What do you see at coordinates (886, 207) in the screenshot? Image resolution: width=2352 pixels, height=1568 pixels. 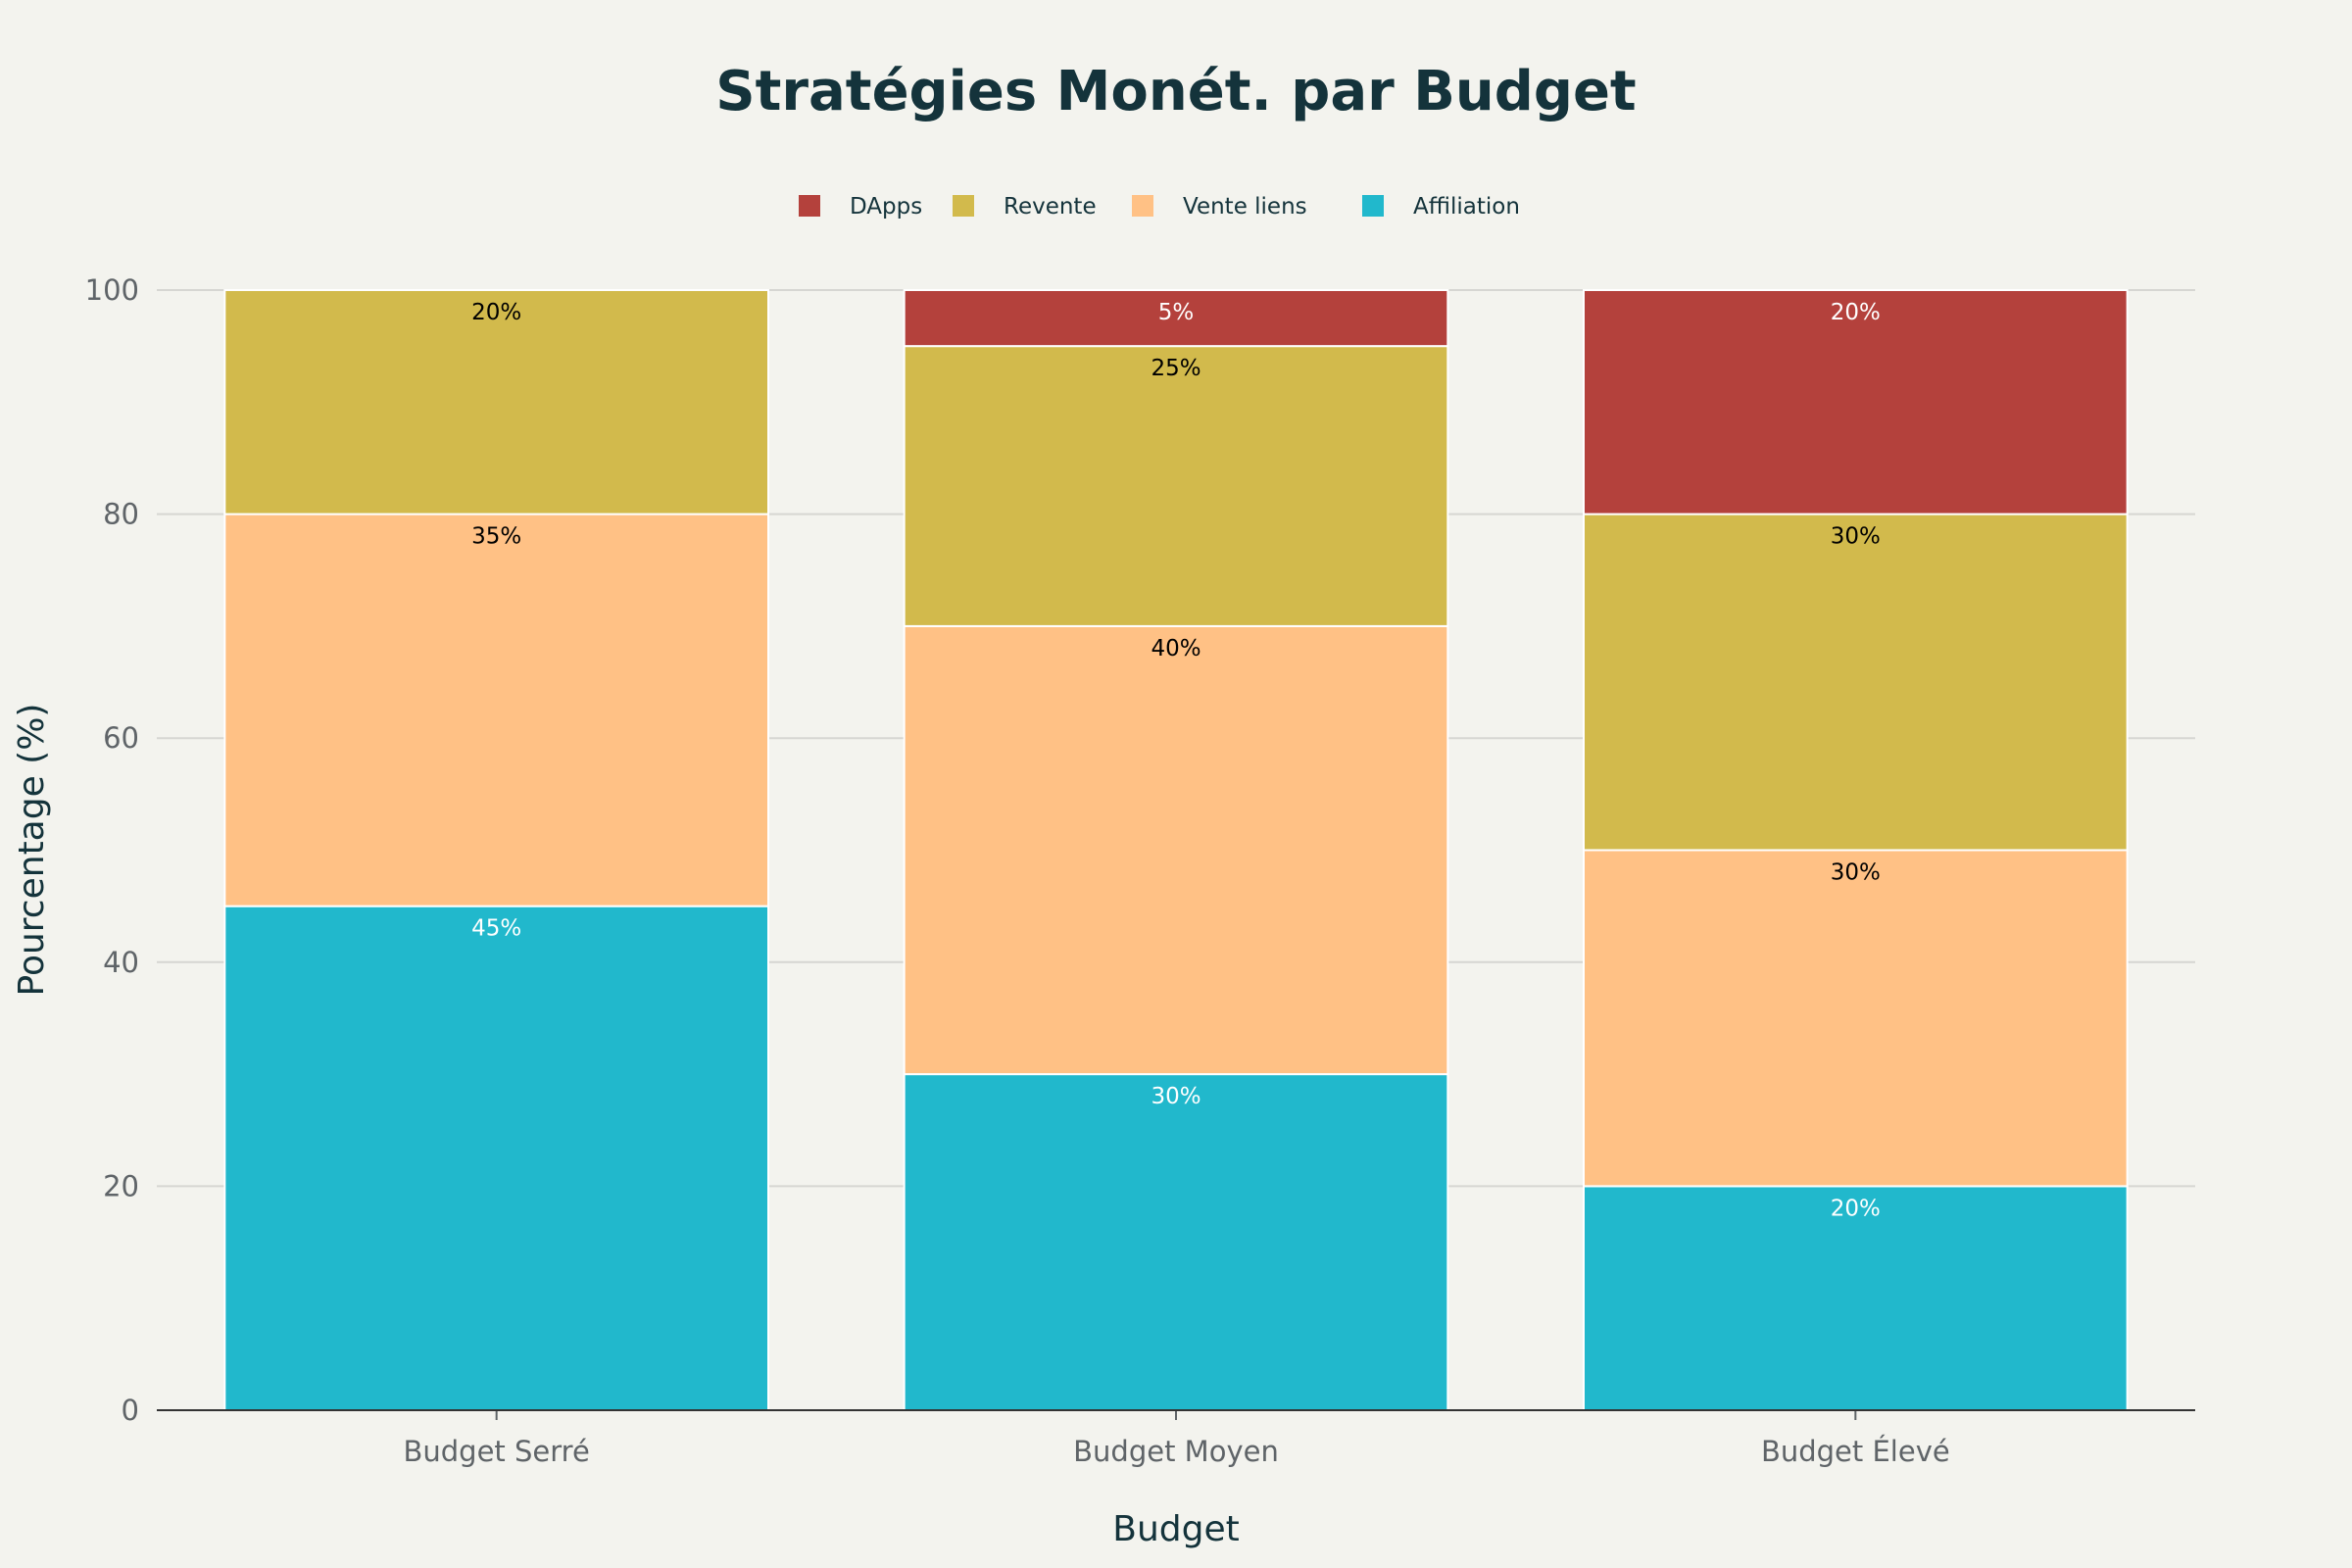 I see `legend-label: DApps` at bounding box center [886, 207].